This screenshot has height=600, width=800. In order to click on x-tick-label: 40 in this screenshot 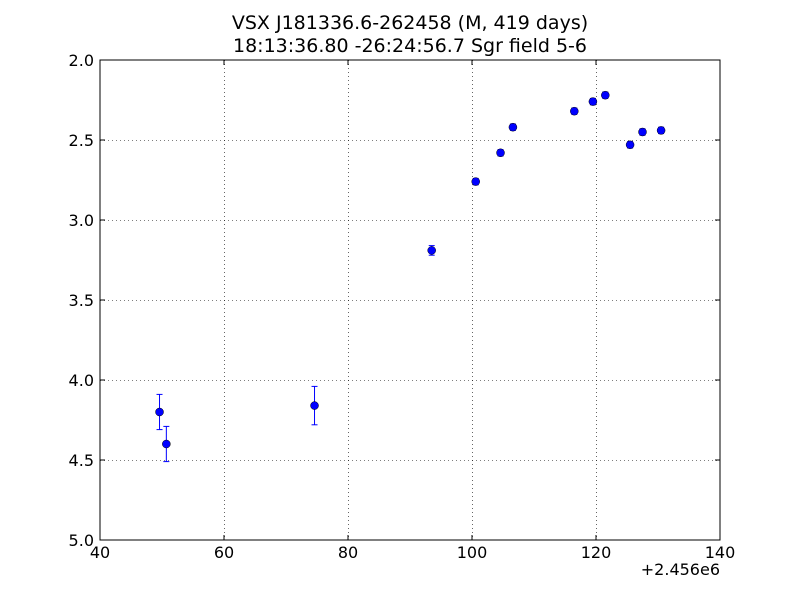, I will do `click(100, 552)`.